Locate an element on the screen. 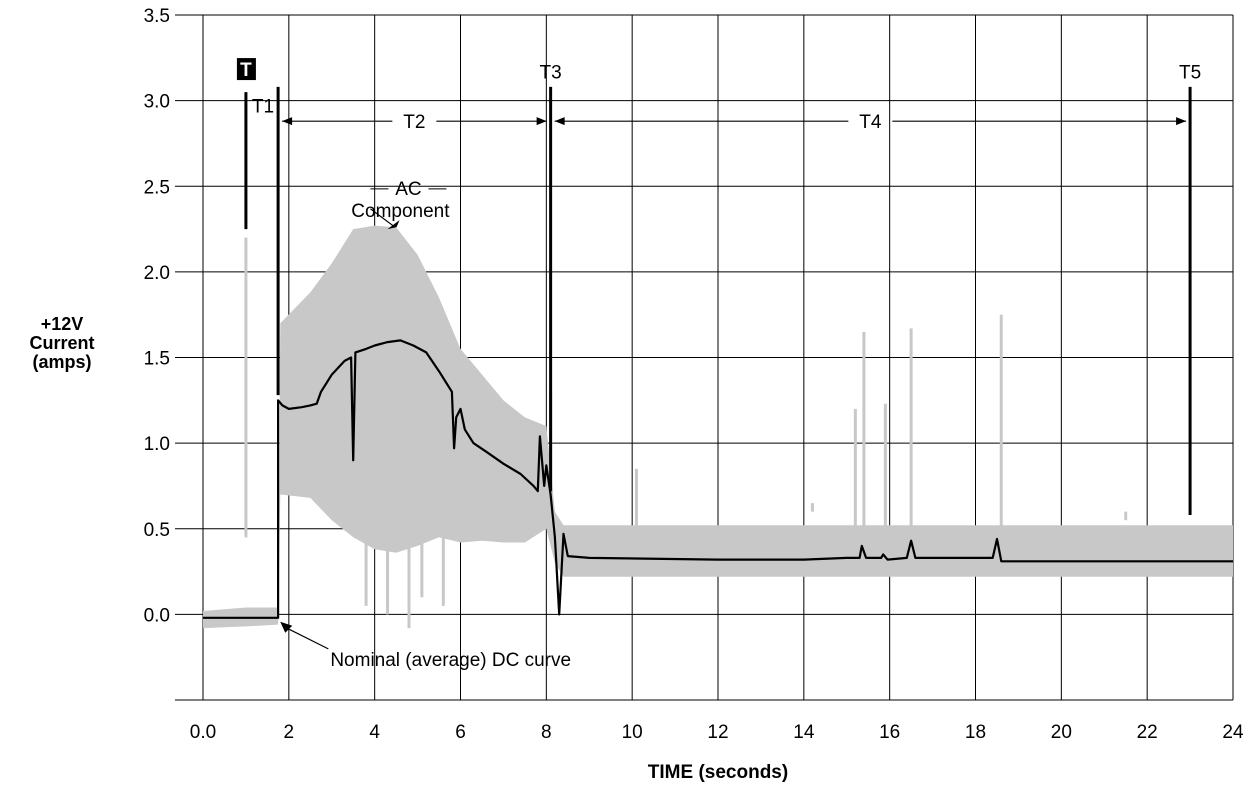  y-axis-title: (amps) is located at coordinates (61, 362).